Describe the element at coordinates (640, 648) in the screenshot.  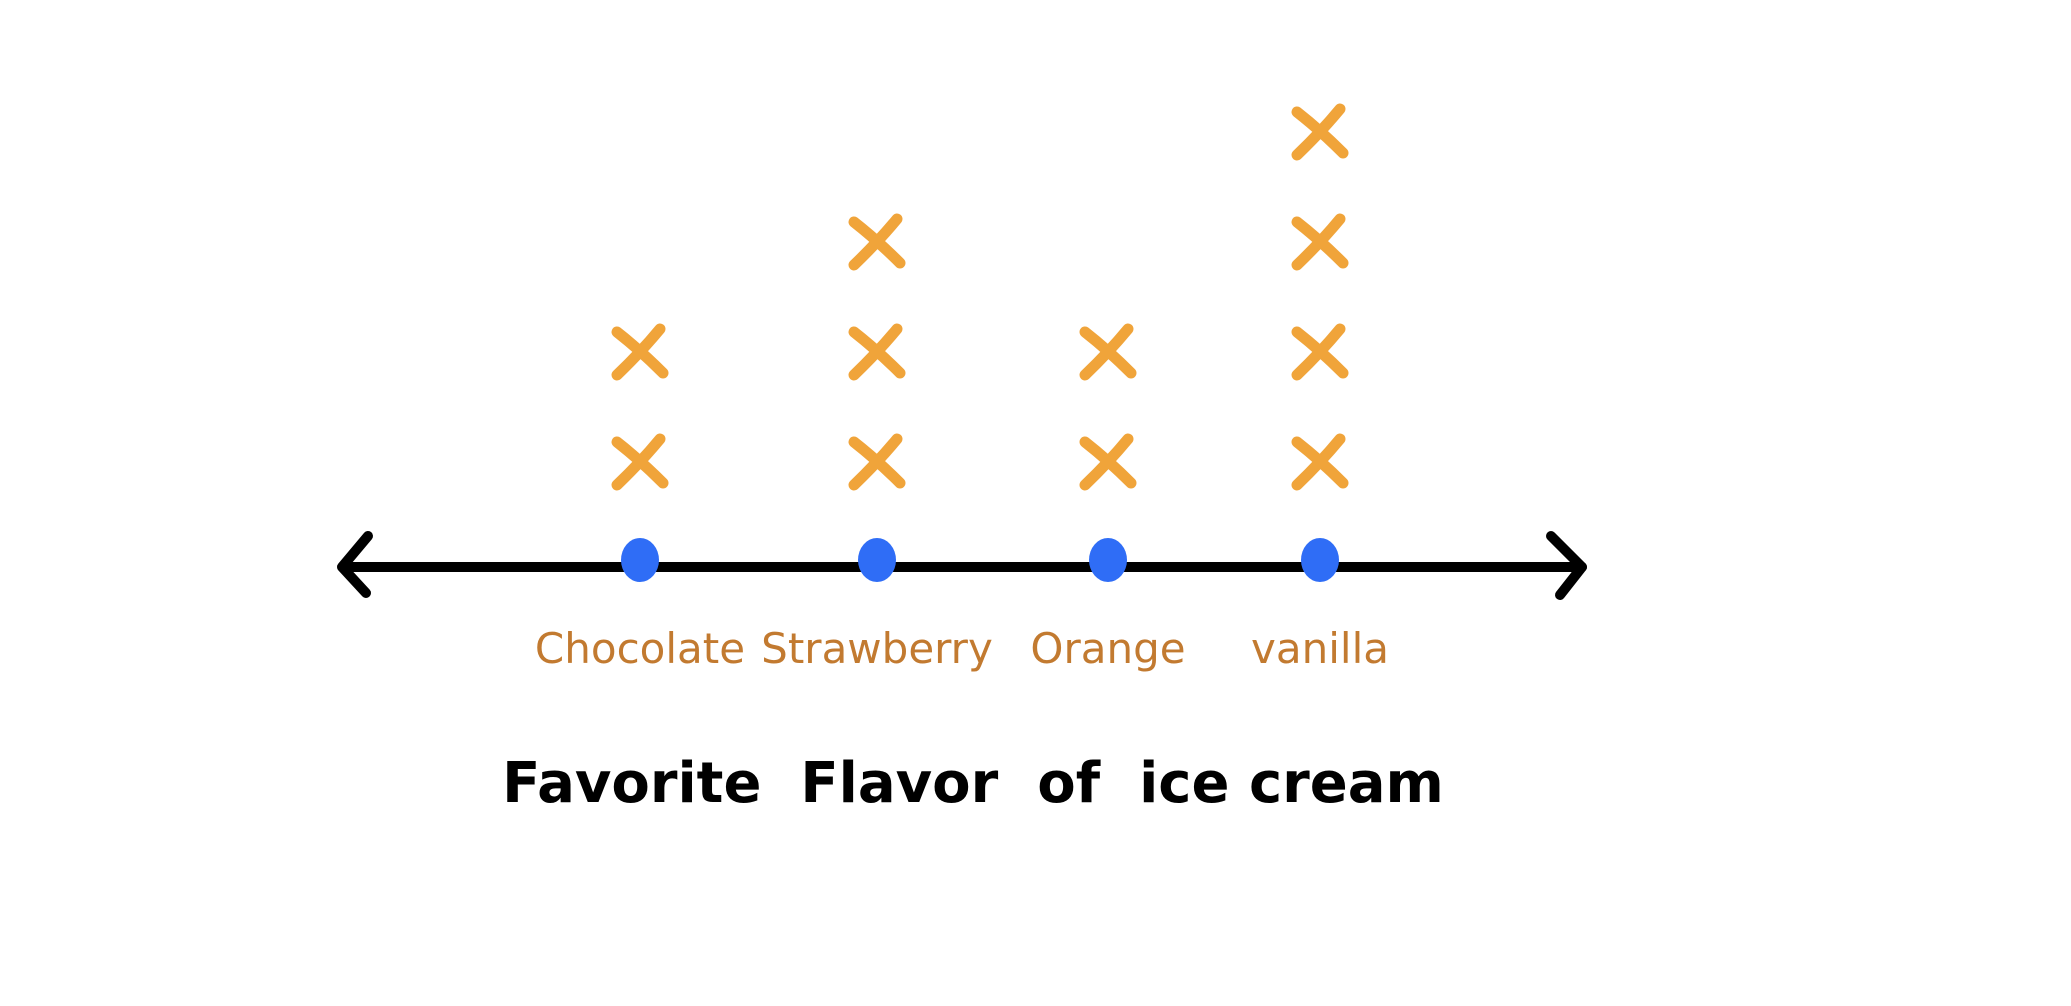
I see `category-label: Chocolate` at that location.